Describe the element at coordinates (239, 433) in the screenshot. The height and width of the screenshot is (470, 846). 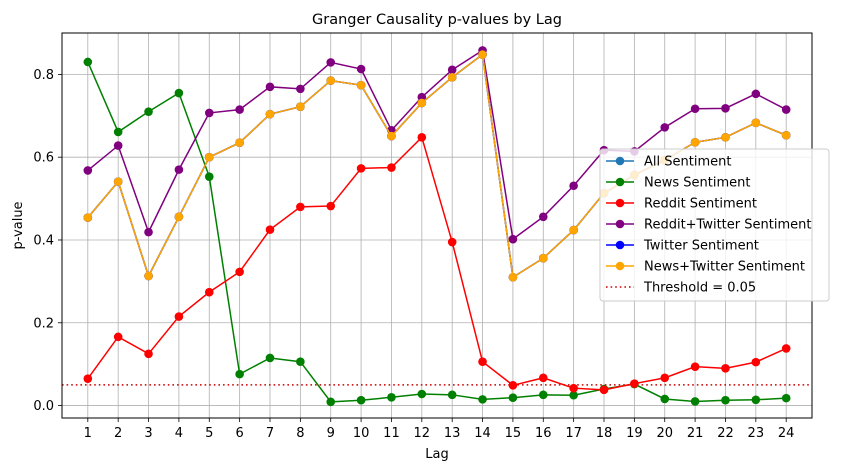
I see `x-tick-label: 6` at that location.